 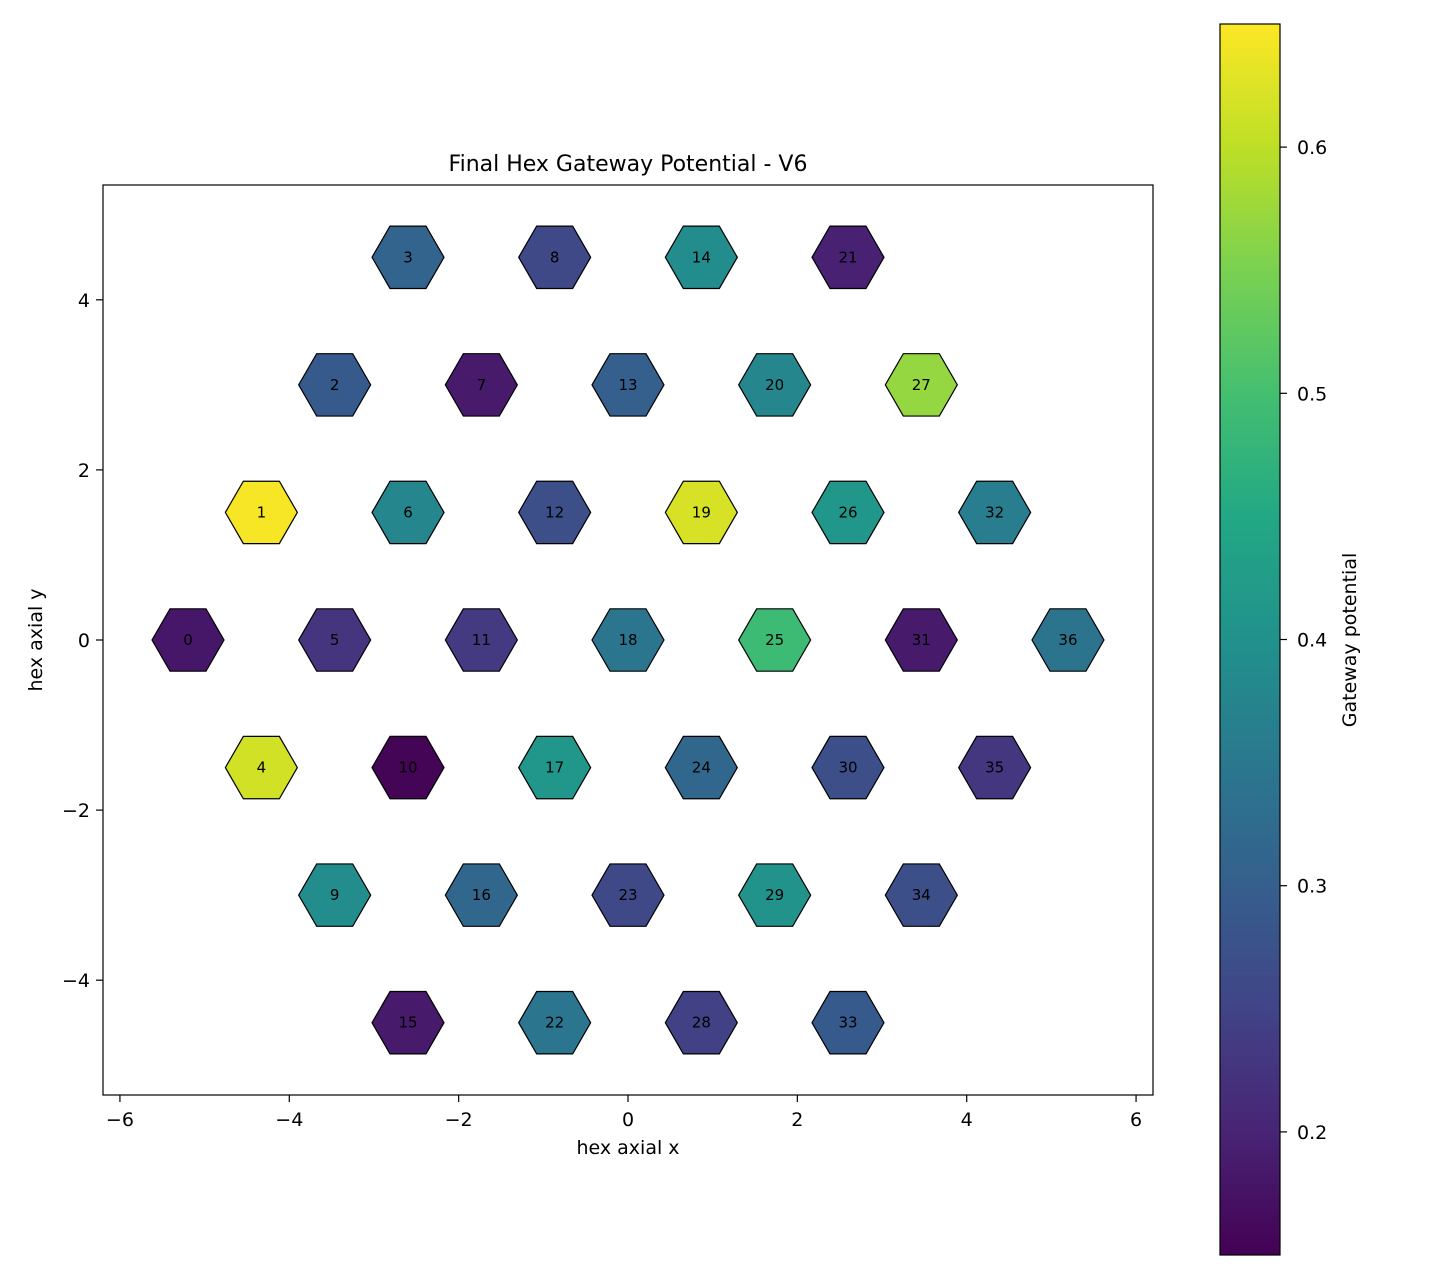 I want to click on colorbar-tick-label: 0.2, so click(x=1312, y=1133).